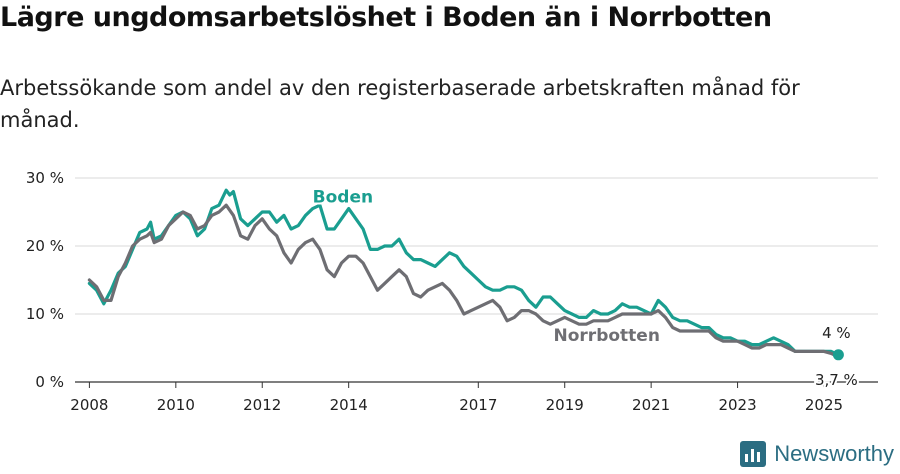 The height and width of the screenshot is (474, 900). Describe the element at coordinates (478, 405) in the screenshot. I see `x-tick-label: 2017` at that location.